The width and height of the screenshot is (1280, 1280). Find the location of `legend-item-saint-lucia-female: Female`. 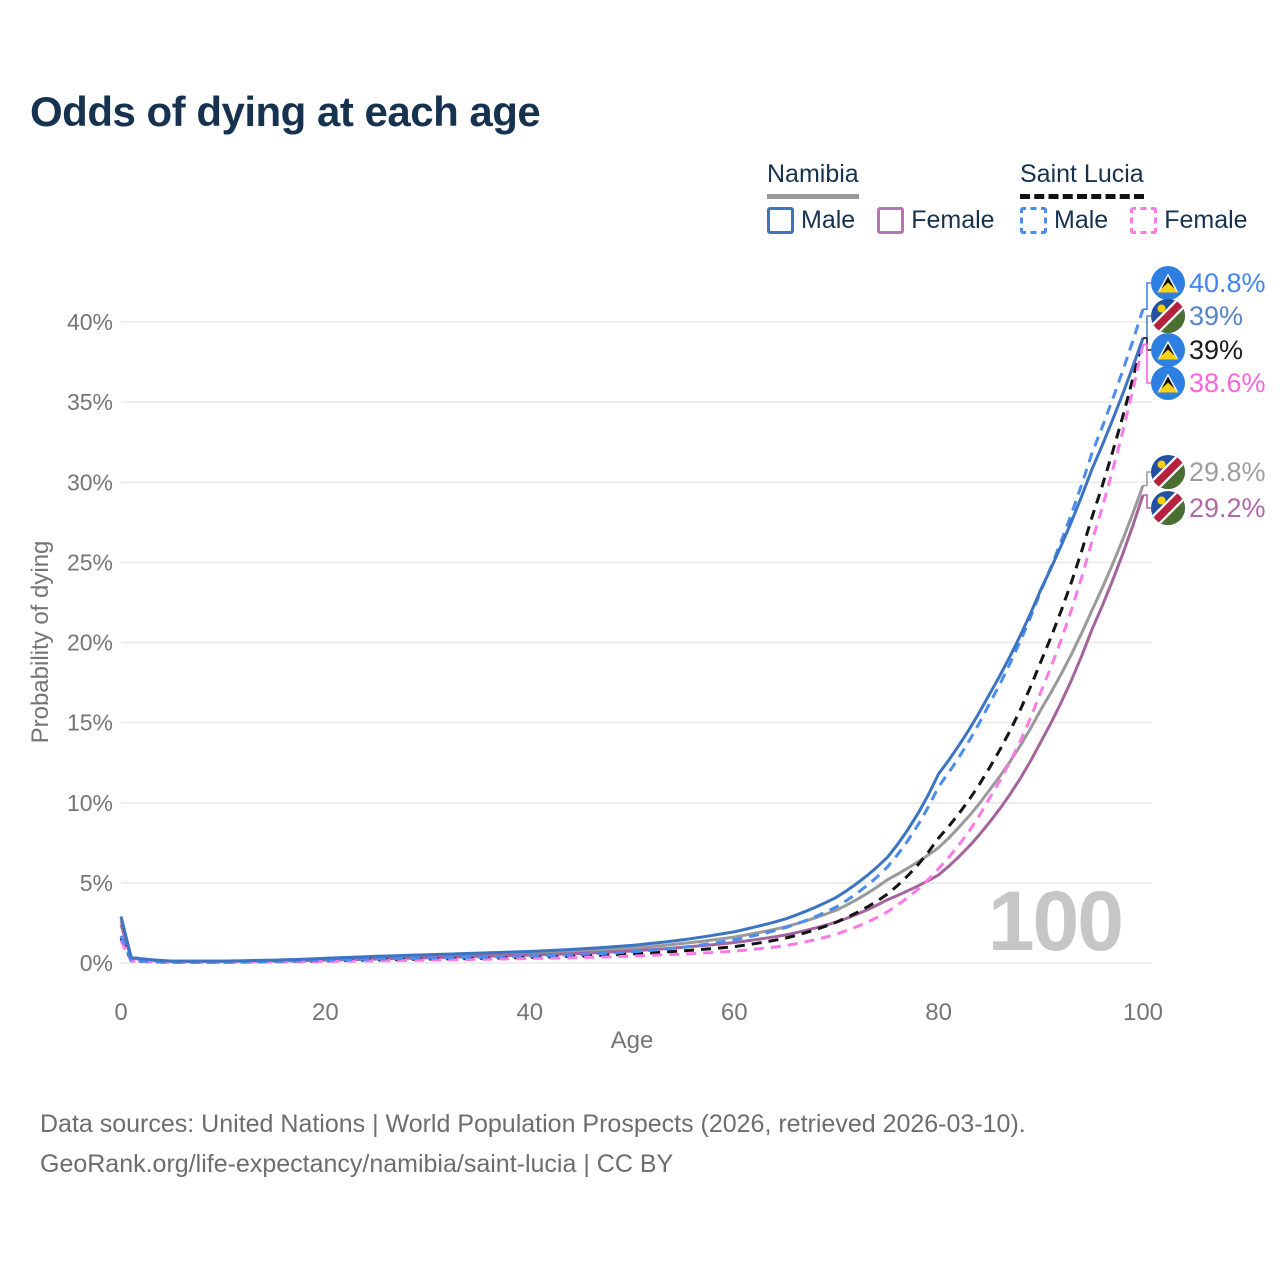

legend-item-saint-lucia-female: Female is located at coordinates (1189, 220).